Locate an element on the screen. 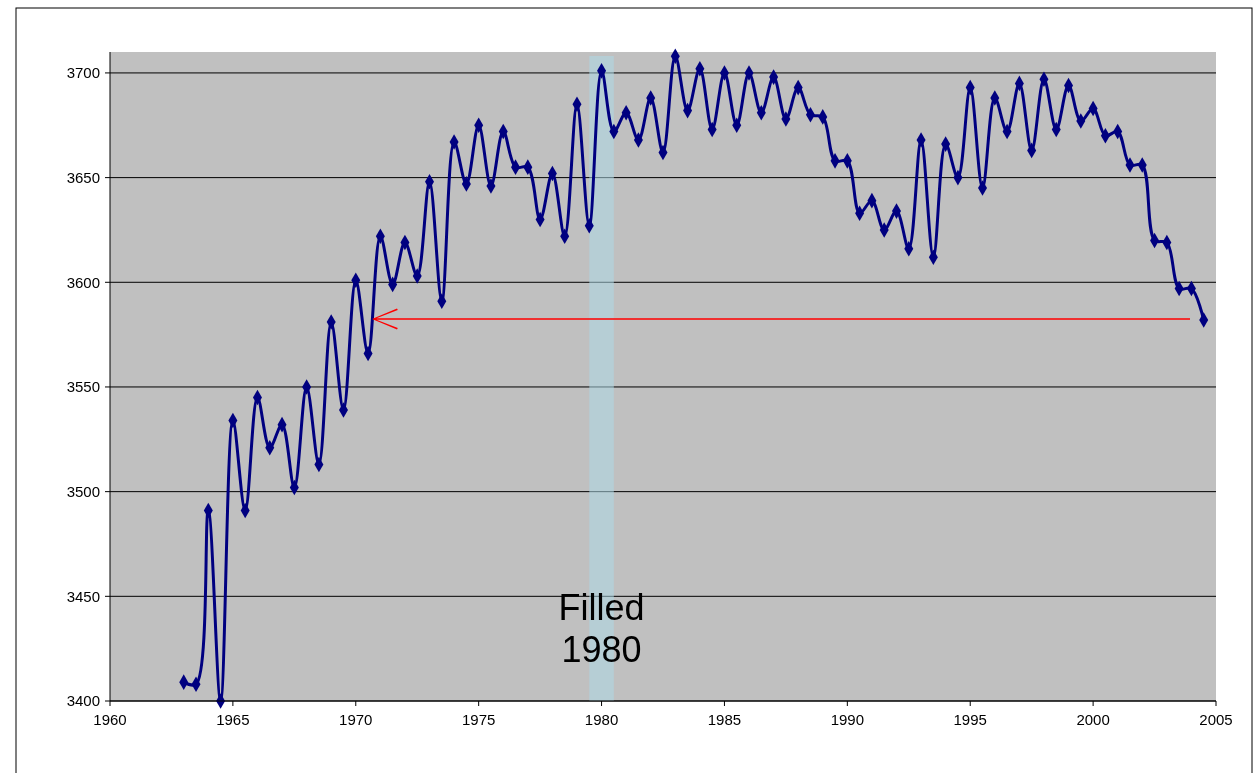  x-tick-label: 1970 is located at coordinates (356, 719).